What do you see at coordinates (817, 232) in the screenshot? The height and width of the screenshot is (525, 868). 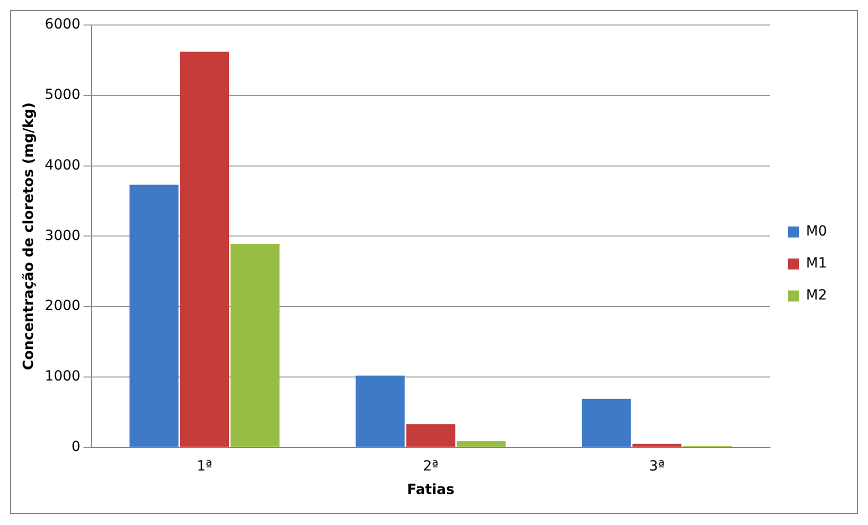 I see `legend-label: M0` at bounding box center [817, 232].